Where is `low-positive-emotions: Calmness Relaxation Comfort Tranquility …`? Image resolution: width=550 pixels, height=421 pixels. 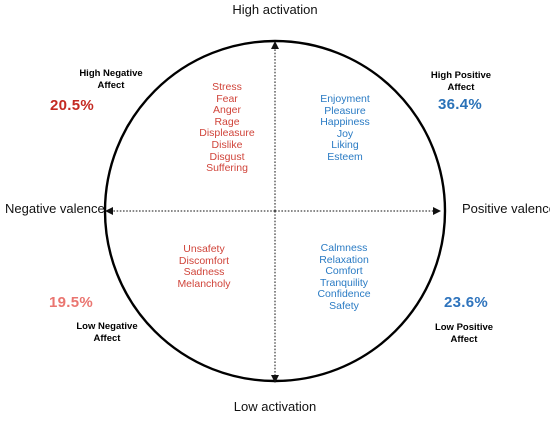 low-positive-emotions: Calmness Relaxation Comfort Tranquility … is located at coordinates (344, 277).